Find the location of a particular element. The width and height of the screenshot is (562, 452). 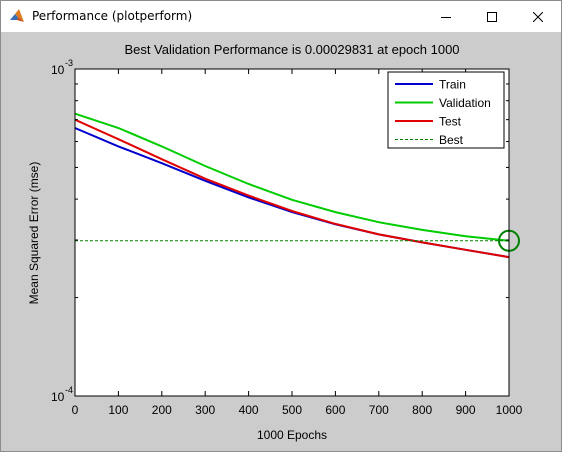

x-tick-label: 200 is located at coordinates (162, 410).